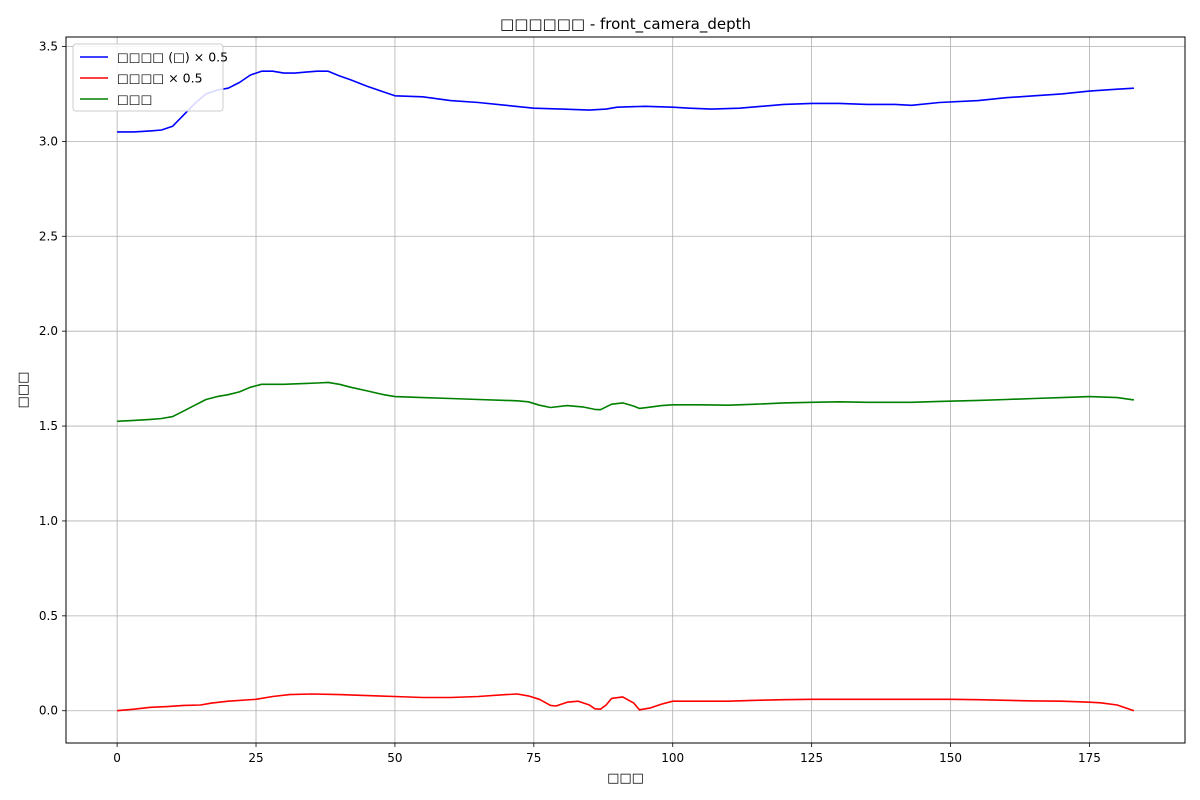 The width and height of the screenshot is (1200, 800). Describe the element at coordinates (1089, 758) in the screenshot. I see `x-tick-label: 175` at that location.